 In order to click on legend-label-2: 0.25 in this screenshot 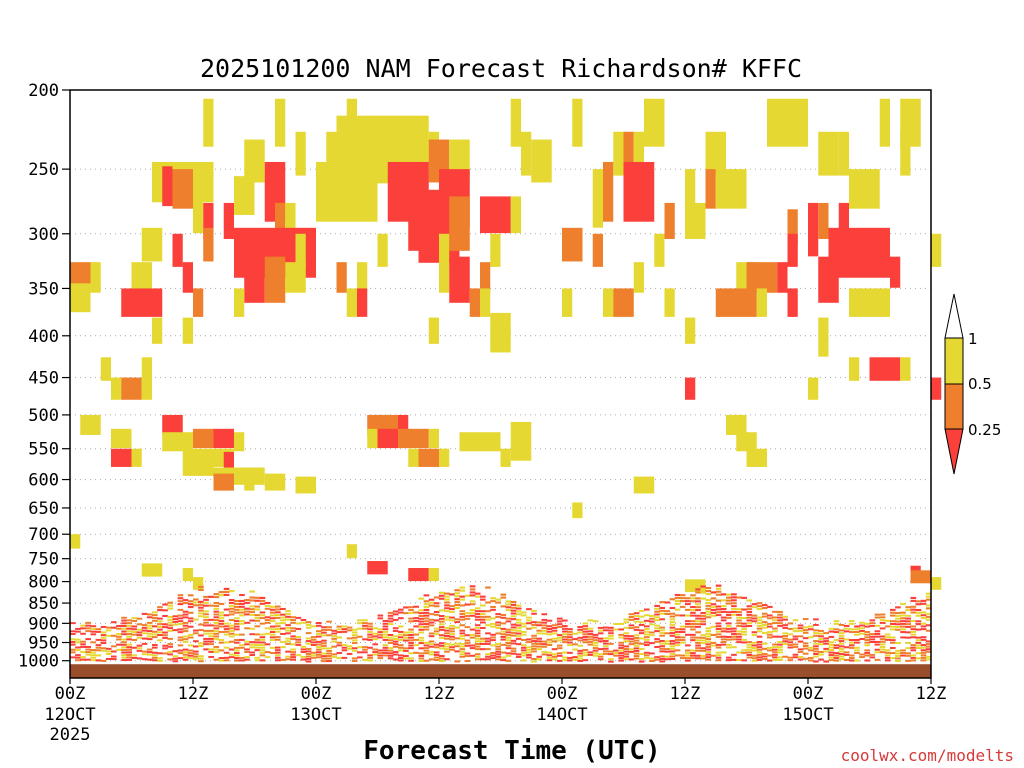, I will do `click(984, 430)`.